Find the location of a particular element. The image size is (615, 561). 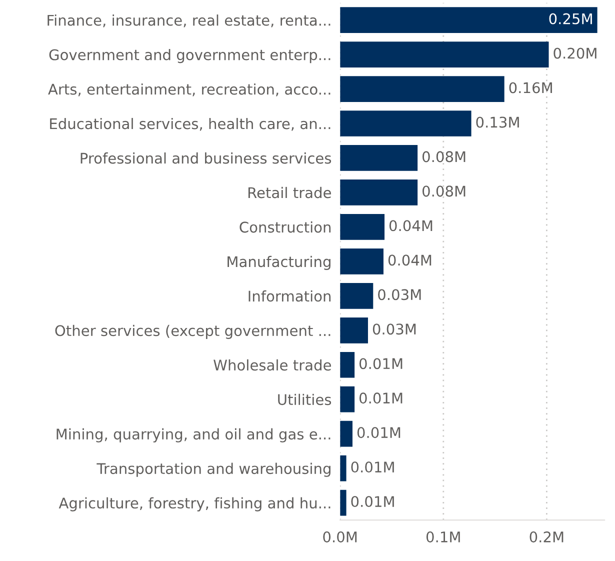

y-tick-label: Construction is located at coordinates (285, 227).